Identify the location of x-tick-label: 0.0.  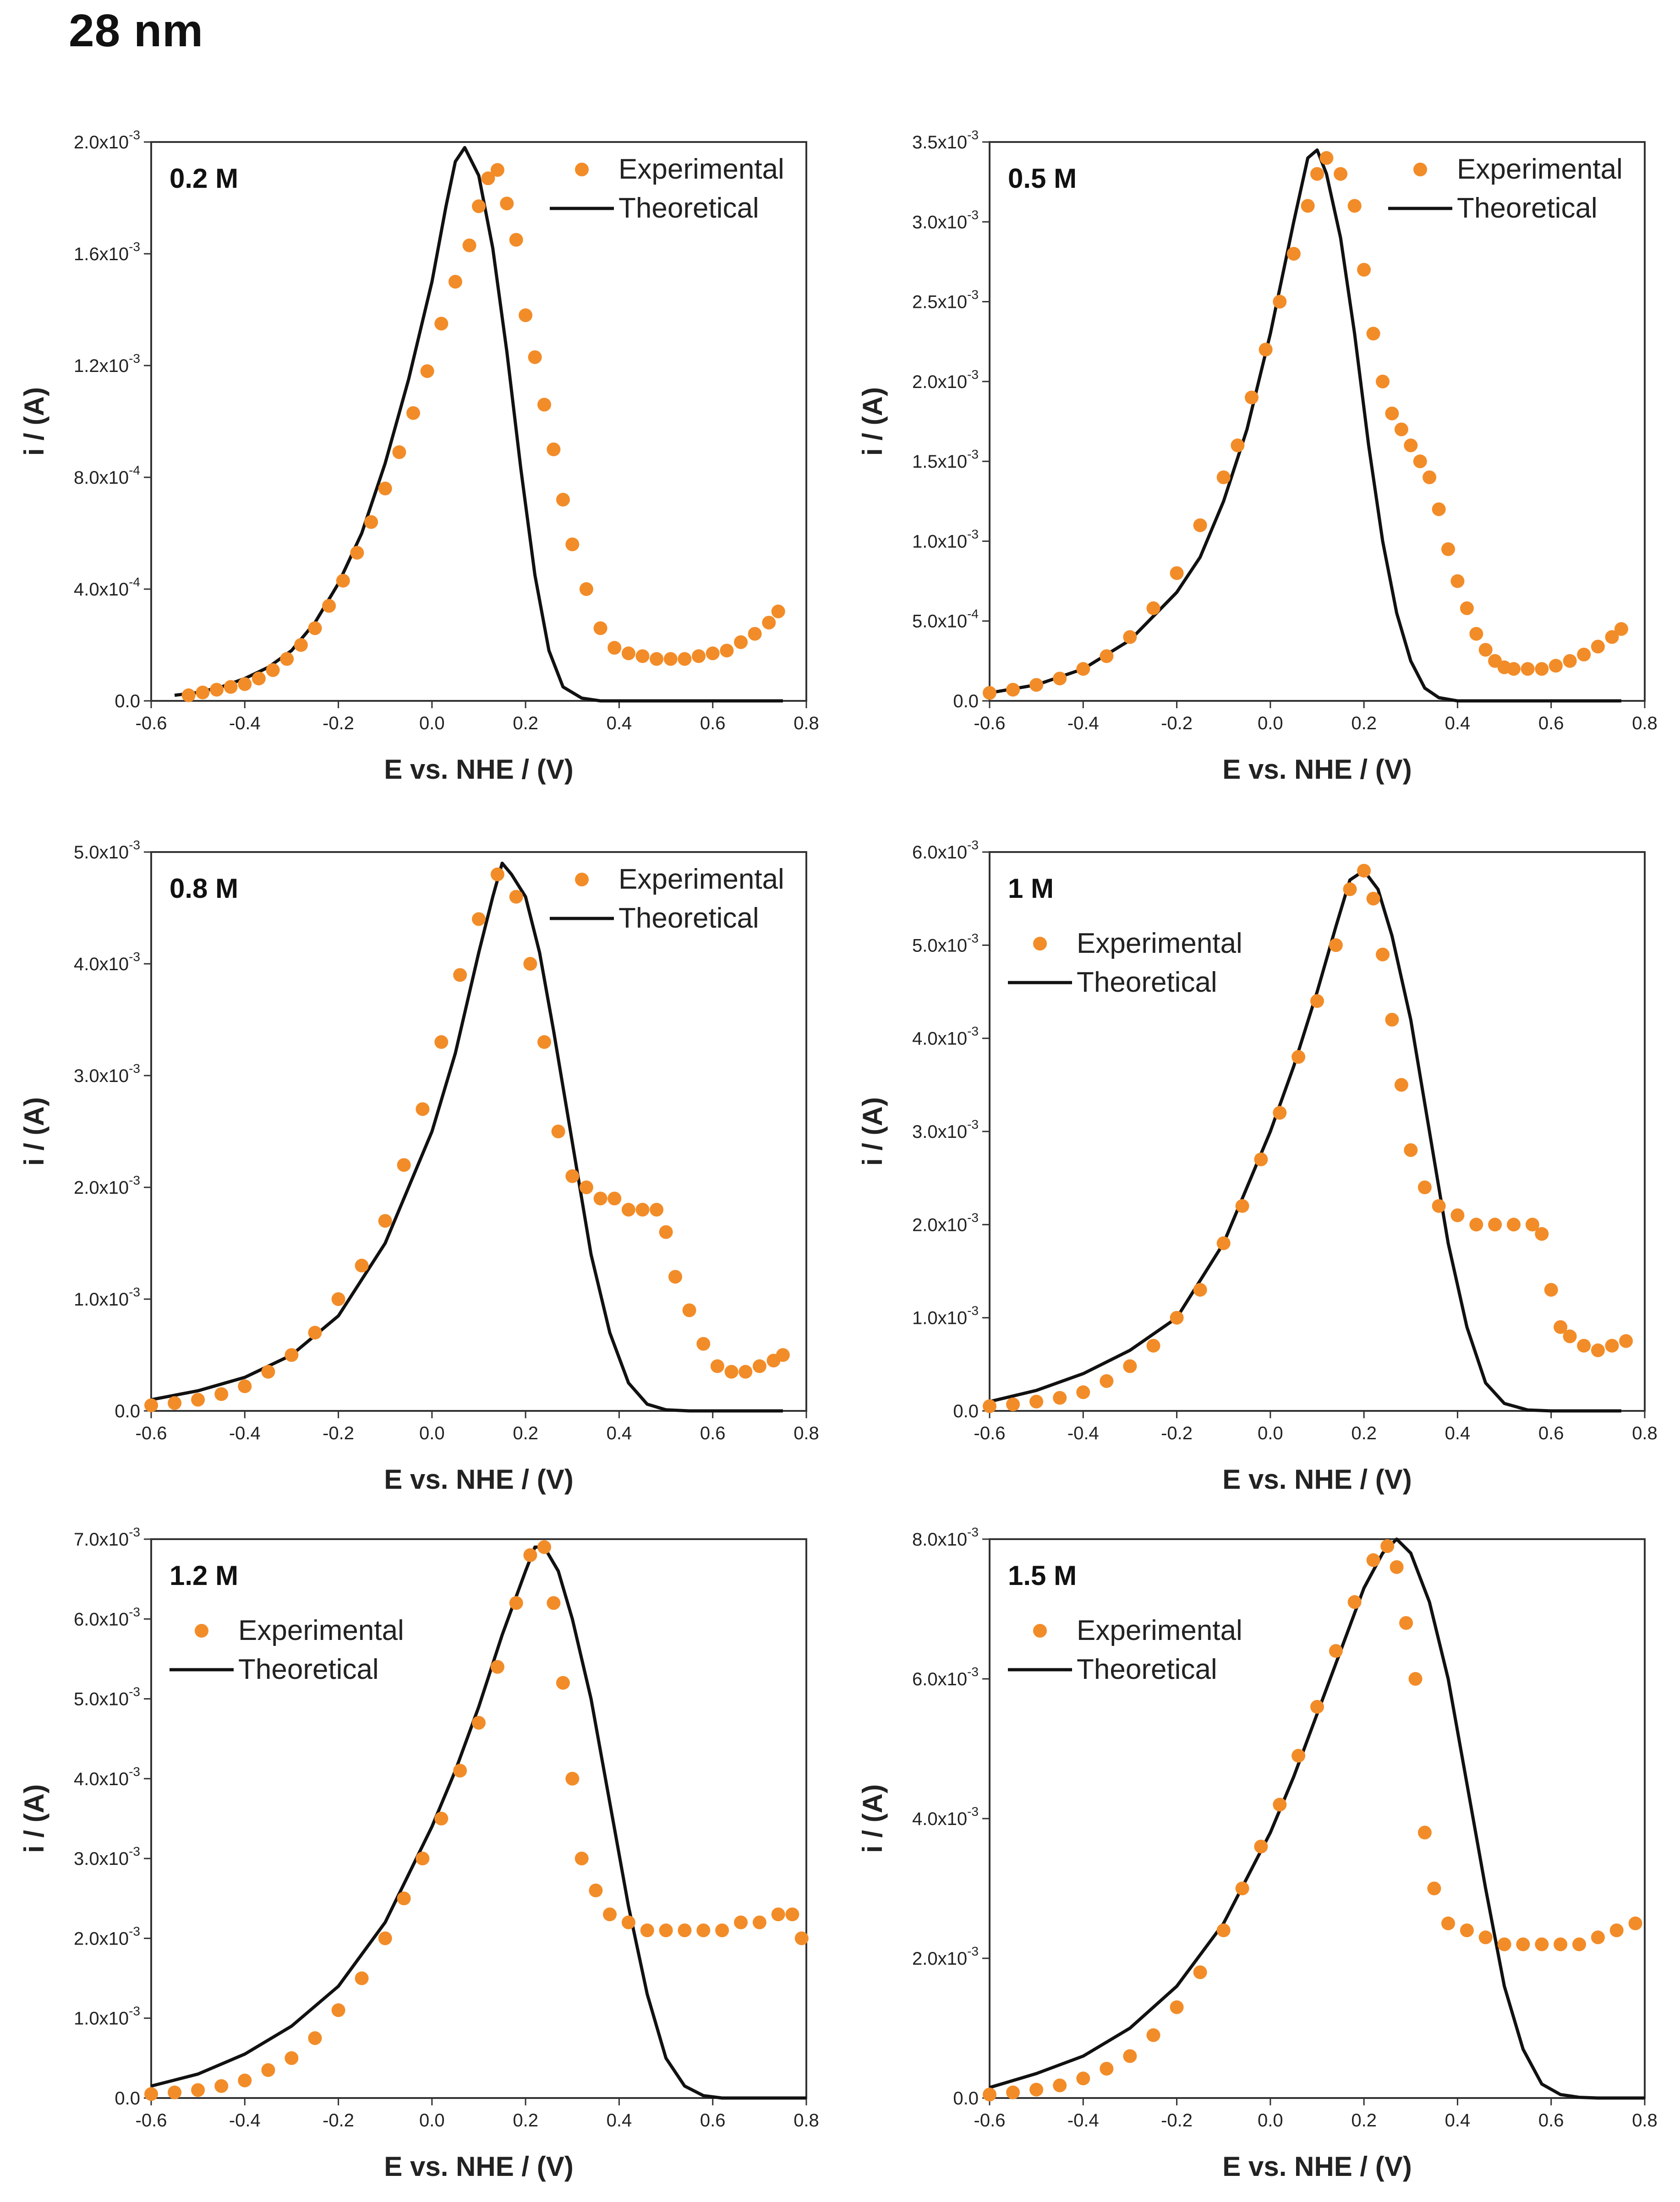
(432, 723).